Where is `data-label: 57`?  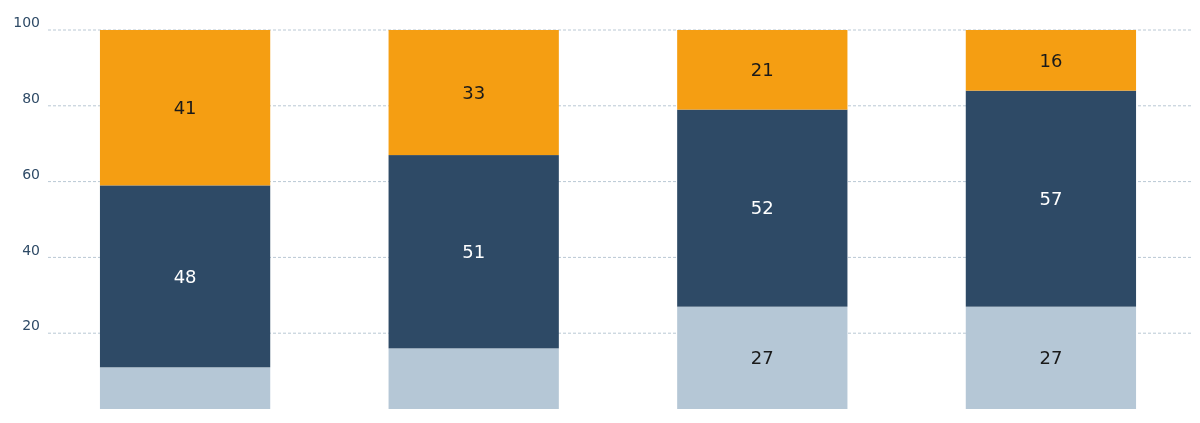
data-label: 57 is located at coordinates (1051, 198).